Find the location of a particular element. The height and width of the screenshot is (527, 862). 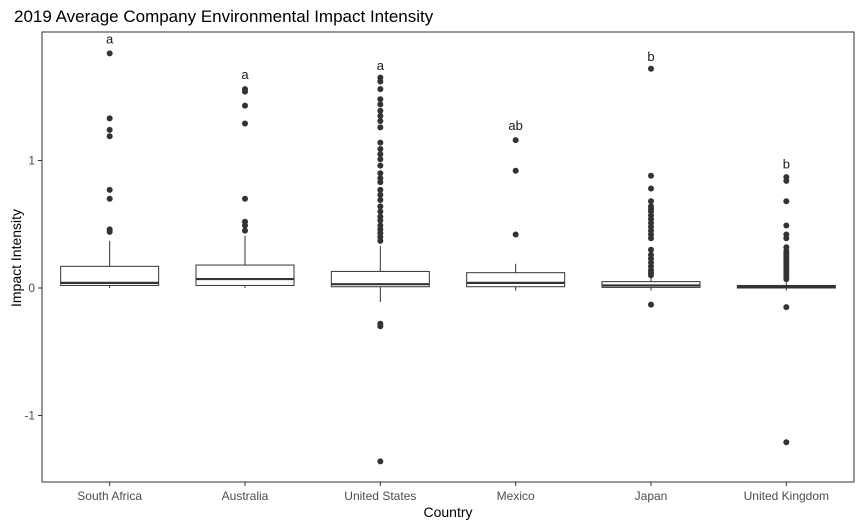

x-tick-label: South Africa is located at coordinates (109, 496).